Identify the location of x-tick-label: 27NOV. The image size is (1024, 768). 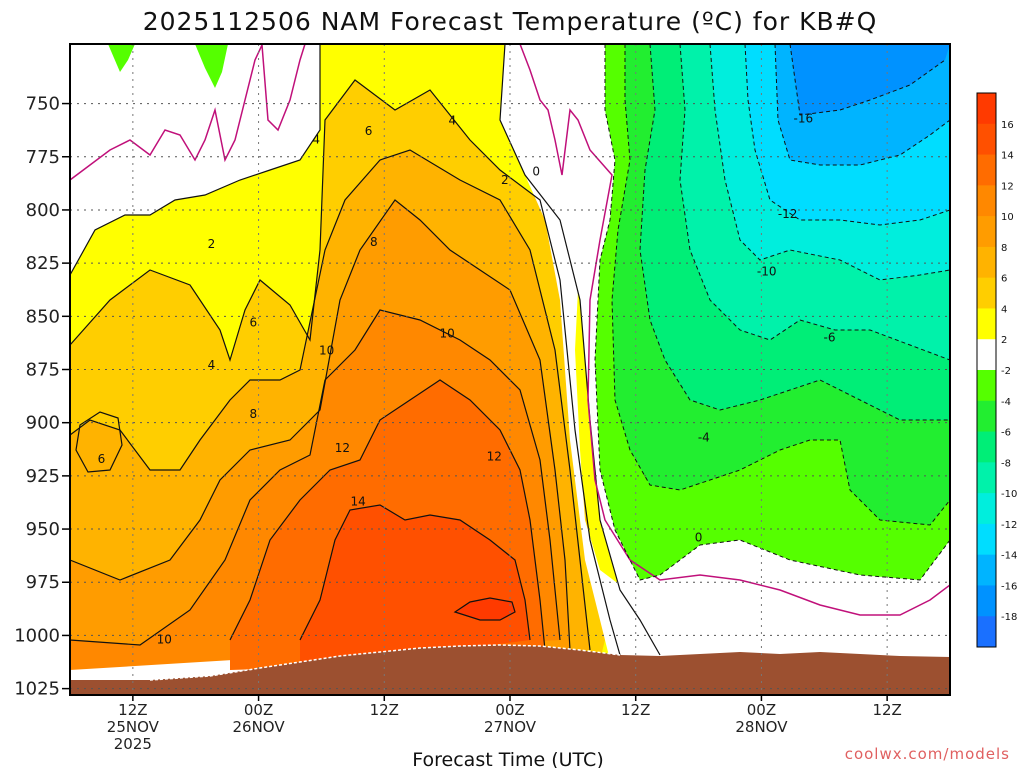
(510, 727).